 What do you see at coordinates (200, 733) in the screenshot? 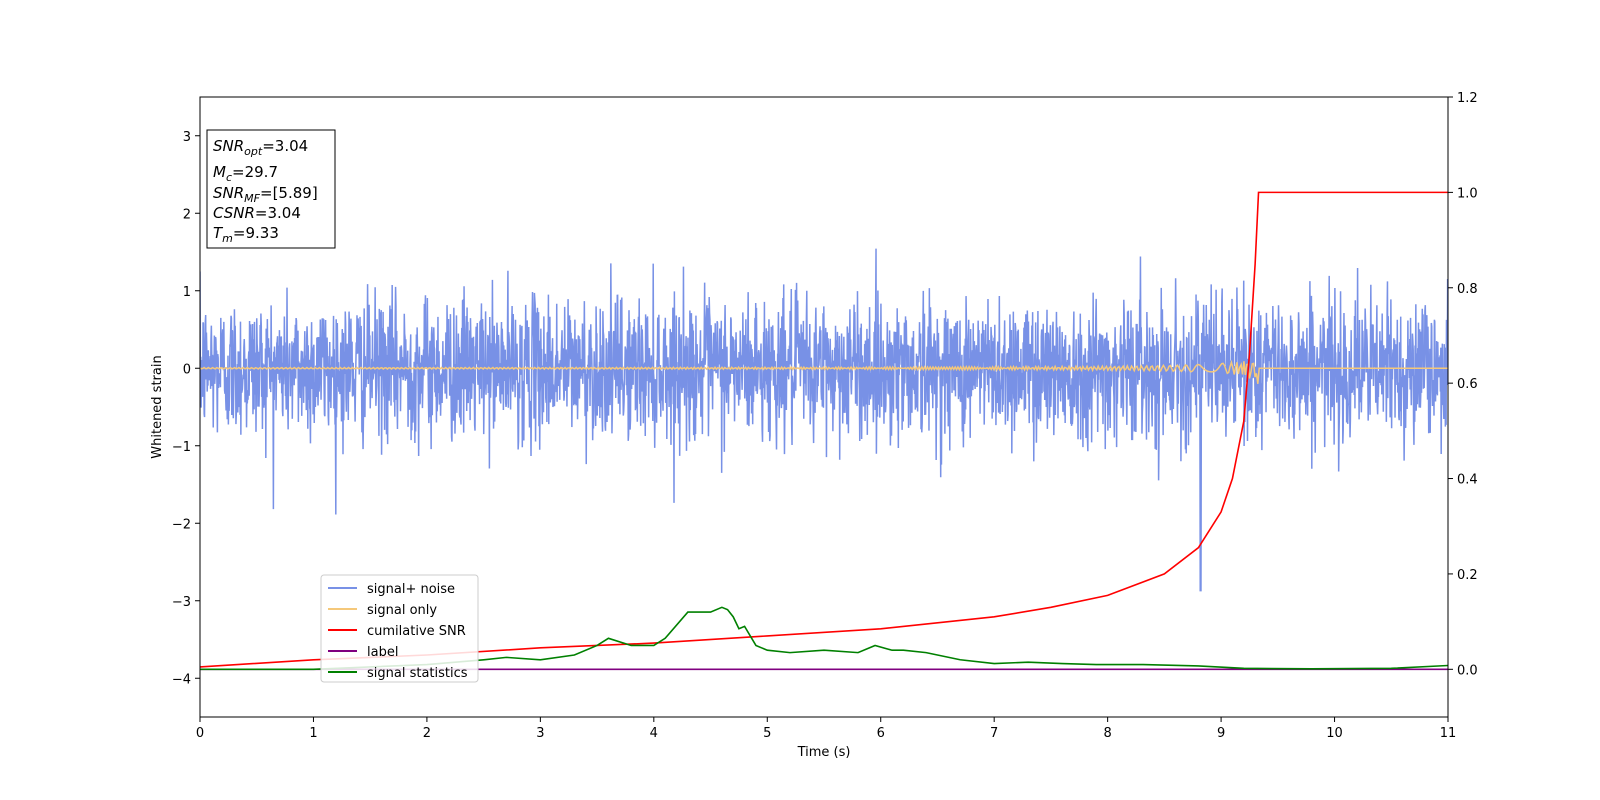
I see `x-tick-label: 0` at bounding box center [200, 733].